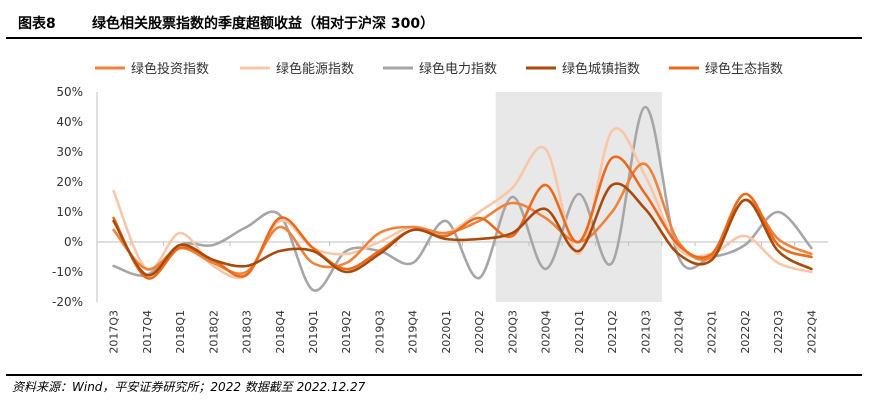  What do you see at coordinates (434, 375) in the screenshot?
I see `footer-rule` at bounding box center [434, 375].